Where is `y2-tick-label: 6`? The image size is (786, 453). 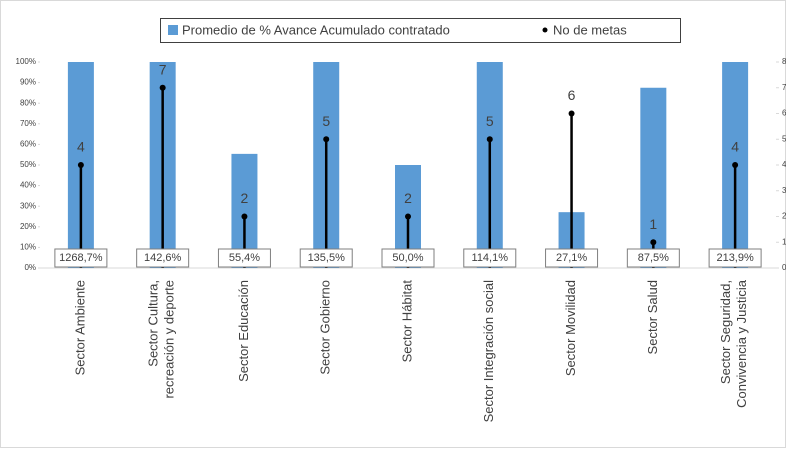
y2-tick-label: 6 is located at coordinates (784, 113).